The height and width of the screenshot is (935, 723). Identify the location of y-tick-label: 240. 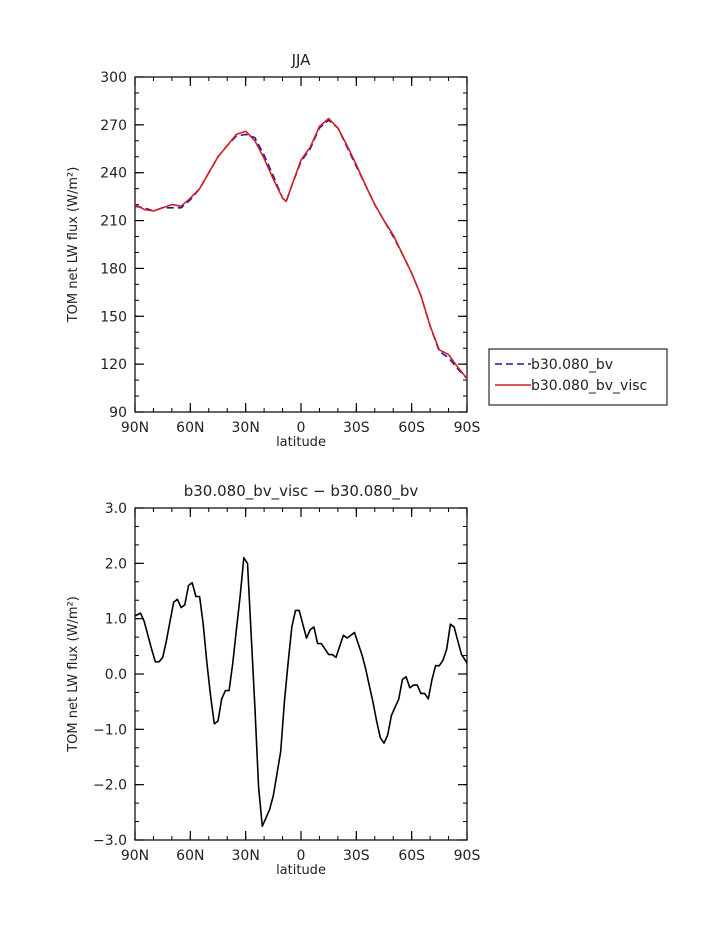
(113, 174).